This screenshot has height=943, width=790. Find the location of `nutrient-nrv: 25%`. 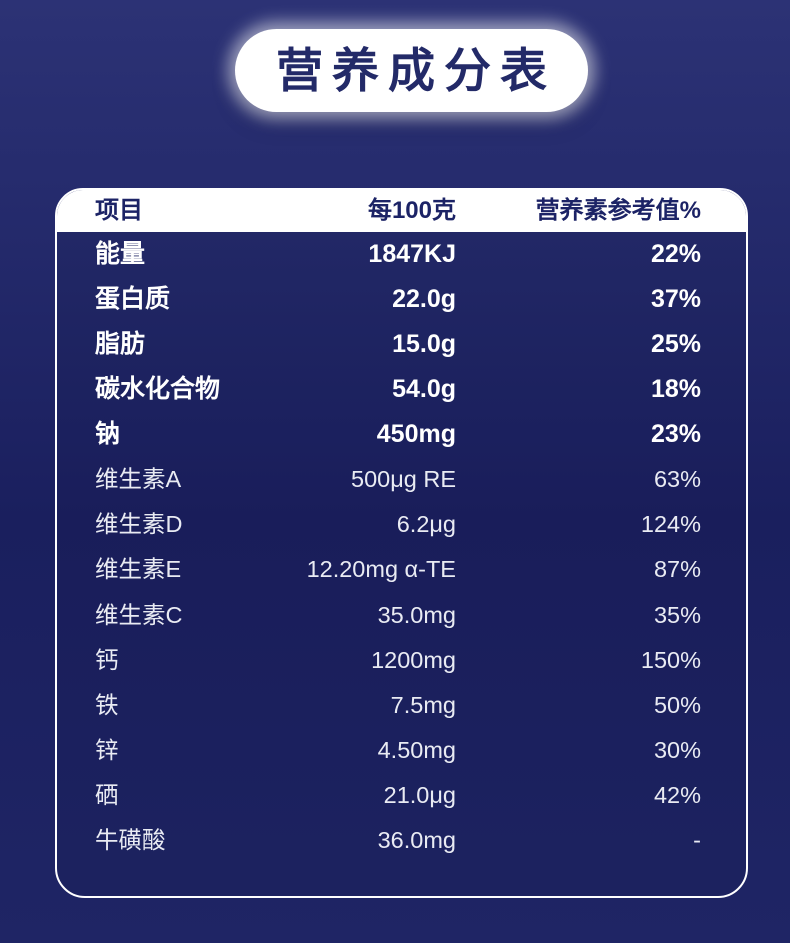

nutrient-nrv: 25% is located at coordinates (675, 344).